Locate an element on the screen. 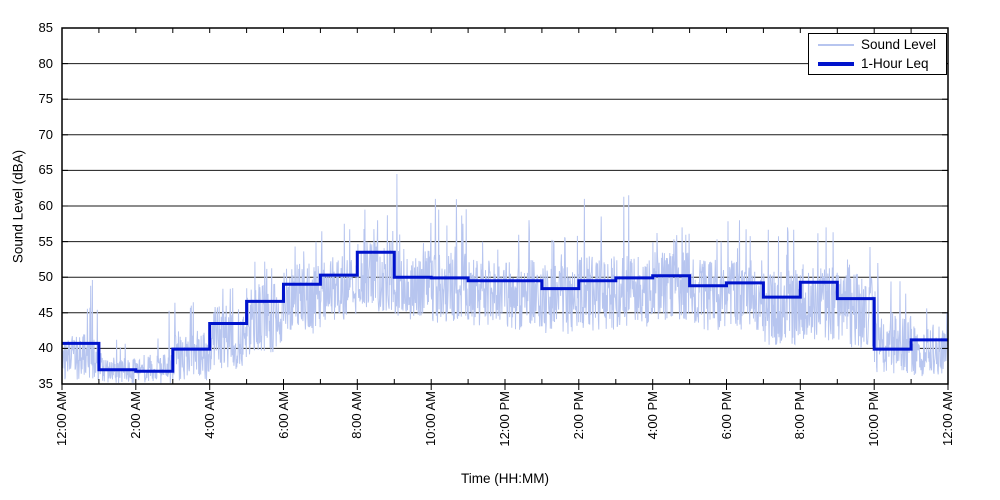 This screenshot has width=1000, height=500. x-axis-title: Time (HH:MM) is located at coordinates (505, 478).